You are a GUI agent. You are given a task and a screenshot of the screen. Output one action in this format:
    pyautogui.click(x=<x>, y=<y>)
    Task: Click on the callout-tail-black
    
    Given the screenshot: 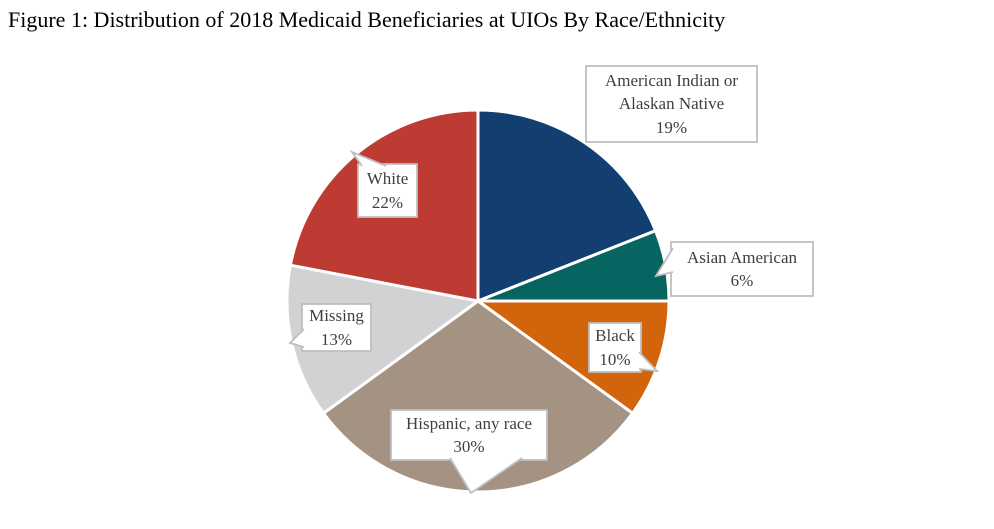 What is the action you would take?
    pyautogui.click(x=649, y=362)
    